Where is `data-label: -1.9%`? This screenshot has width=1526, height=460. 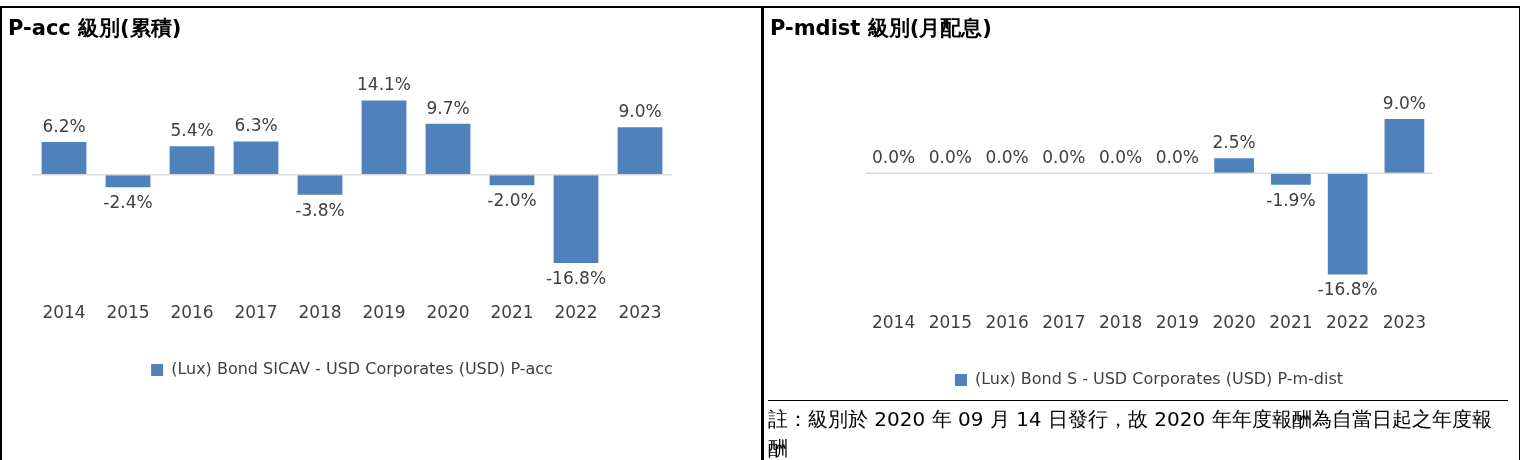 data-label: -1.9% is located at coordinates (1291, 199).